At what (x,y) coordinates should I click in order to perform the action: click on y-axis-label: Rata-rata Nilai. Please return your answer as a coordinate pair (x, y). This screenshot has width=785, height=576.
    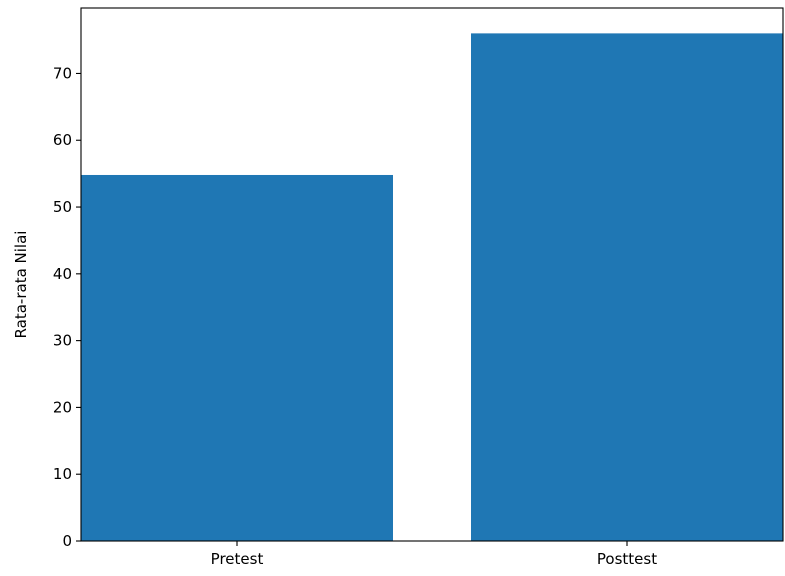
    Looking at the image, I should click on (21, 285).